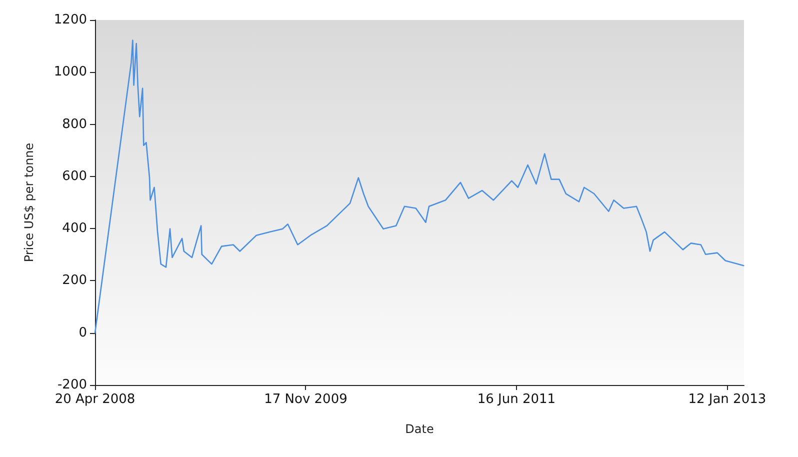  What do you see at coordinates (70, 72) in the screenshot?
I see `y-tick-label: 1000` at bounding box center [70, 72].